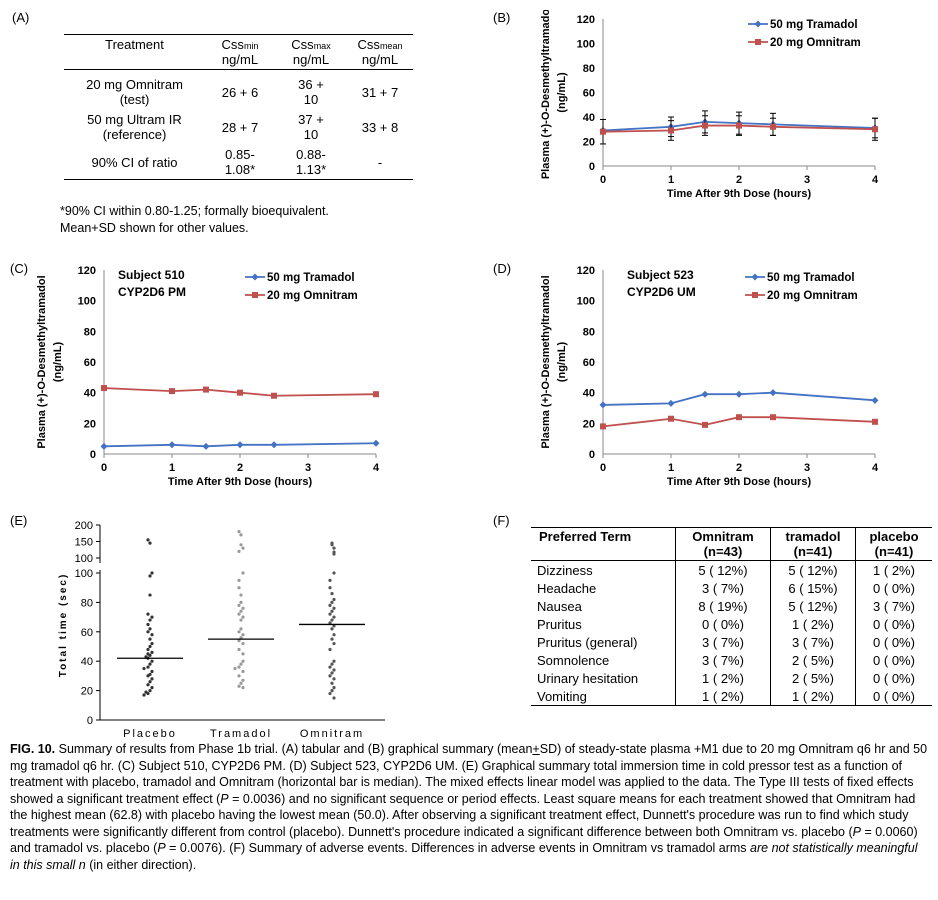 The width and height of the screenshot is (938, 900). What do you see at coordinates (731, 642) in the screenshot?
I see `table-row: Pruritus (general) 3 ( 7%) 3 ( 7%) 0 ( 0%)` at bounding box center [731, 642].